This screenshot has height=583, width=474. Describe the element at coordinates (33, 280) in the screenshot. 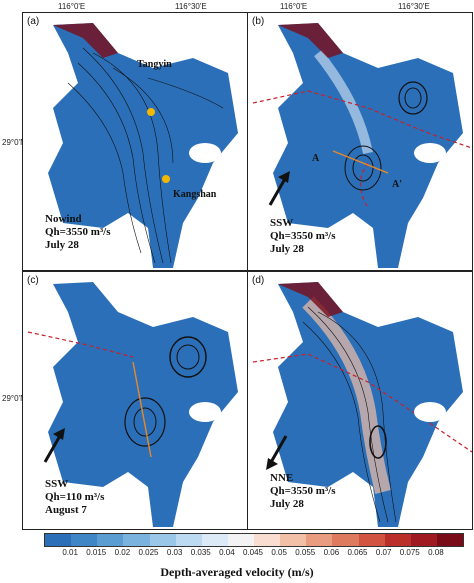

I see `panel-label: (c)` at that location.